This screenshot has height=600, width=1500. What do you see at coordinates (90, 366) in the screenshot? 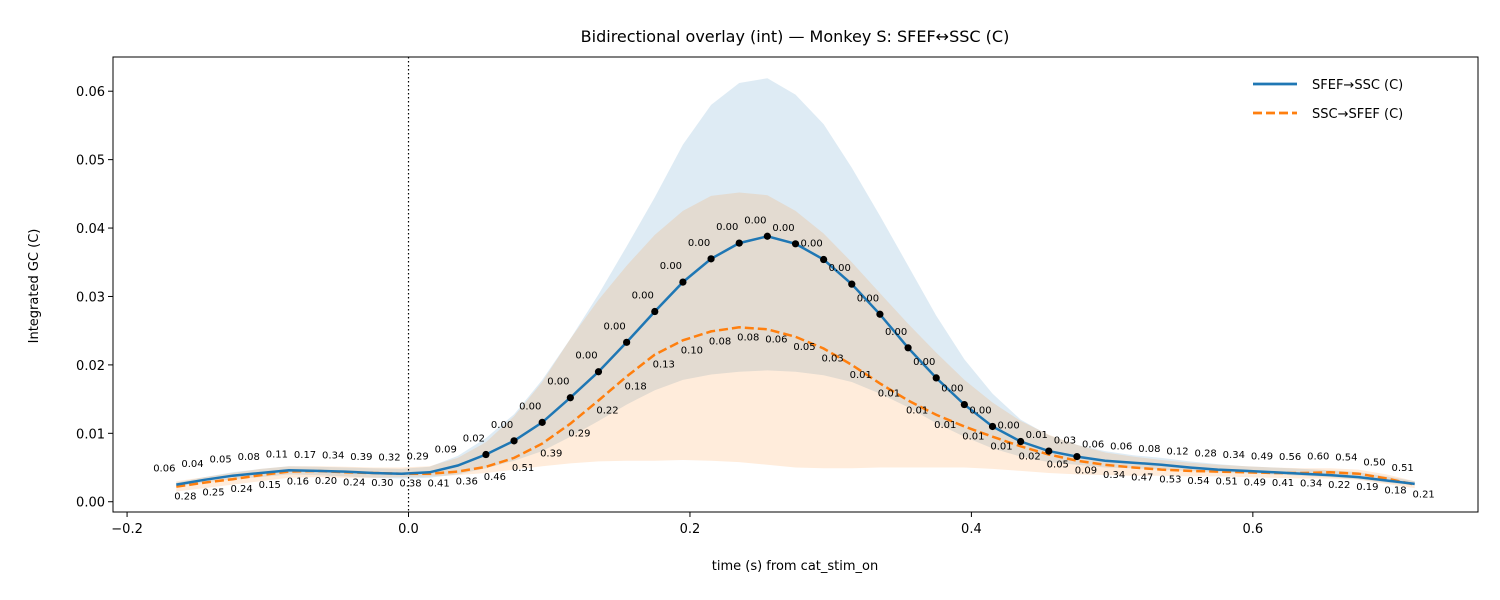
I see `y-tick-label: 0.02` at bounding box center [90, 366].